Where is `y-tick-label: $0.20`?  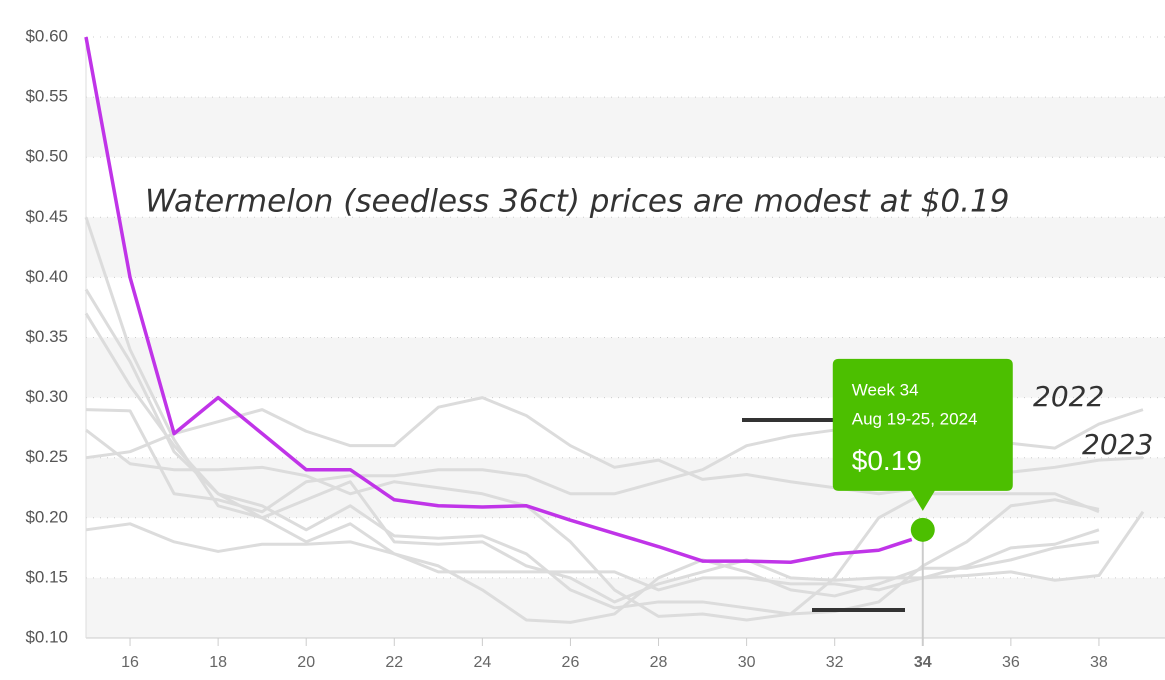 y-tick-label: $0.20 is located at coordinates (46, 516).